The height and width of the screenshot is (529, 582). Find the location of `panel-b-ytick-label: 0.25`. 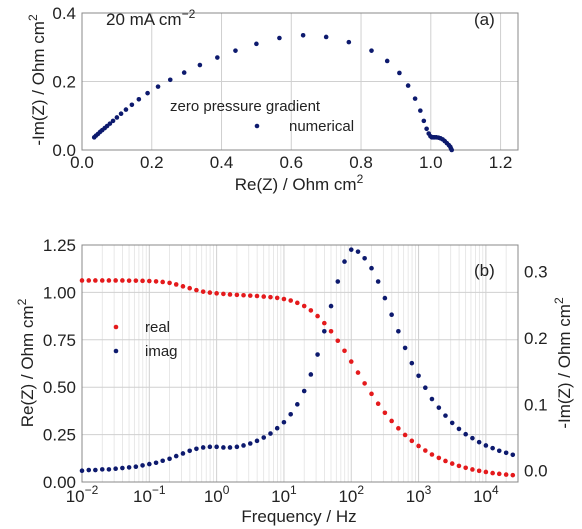

panel-b-ytick-label: 0.25 is located at coordinates (59, 435).